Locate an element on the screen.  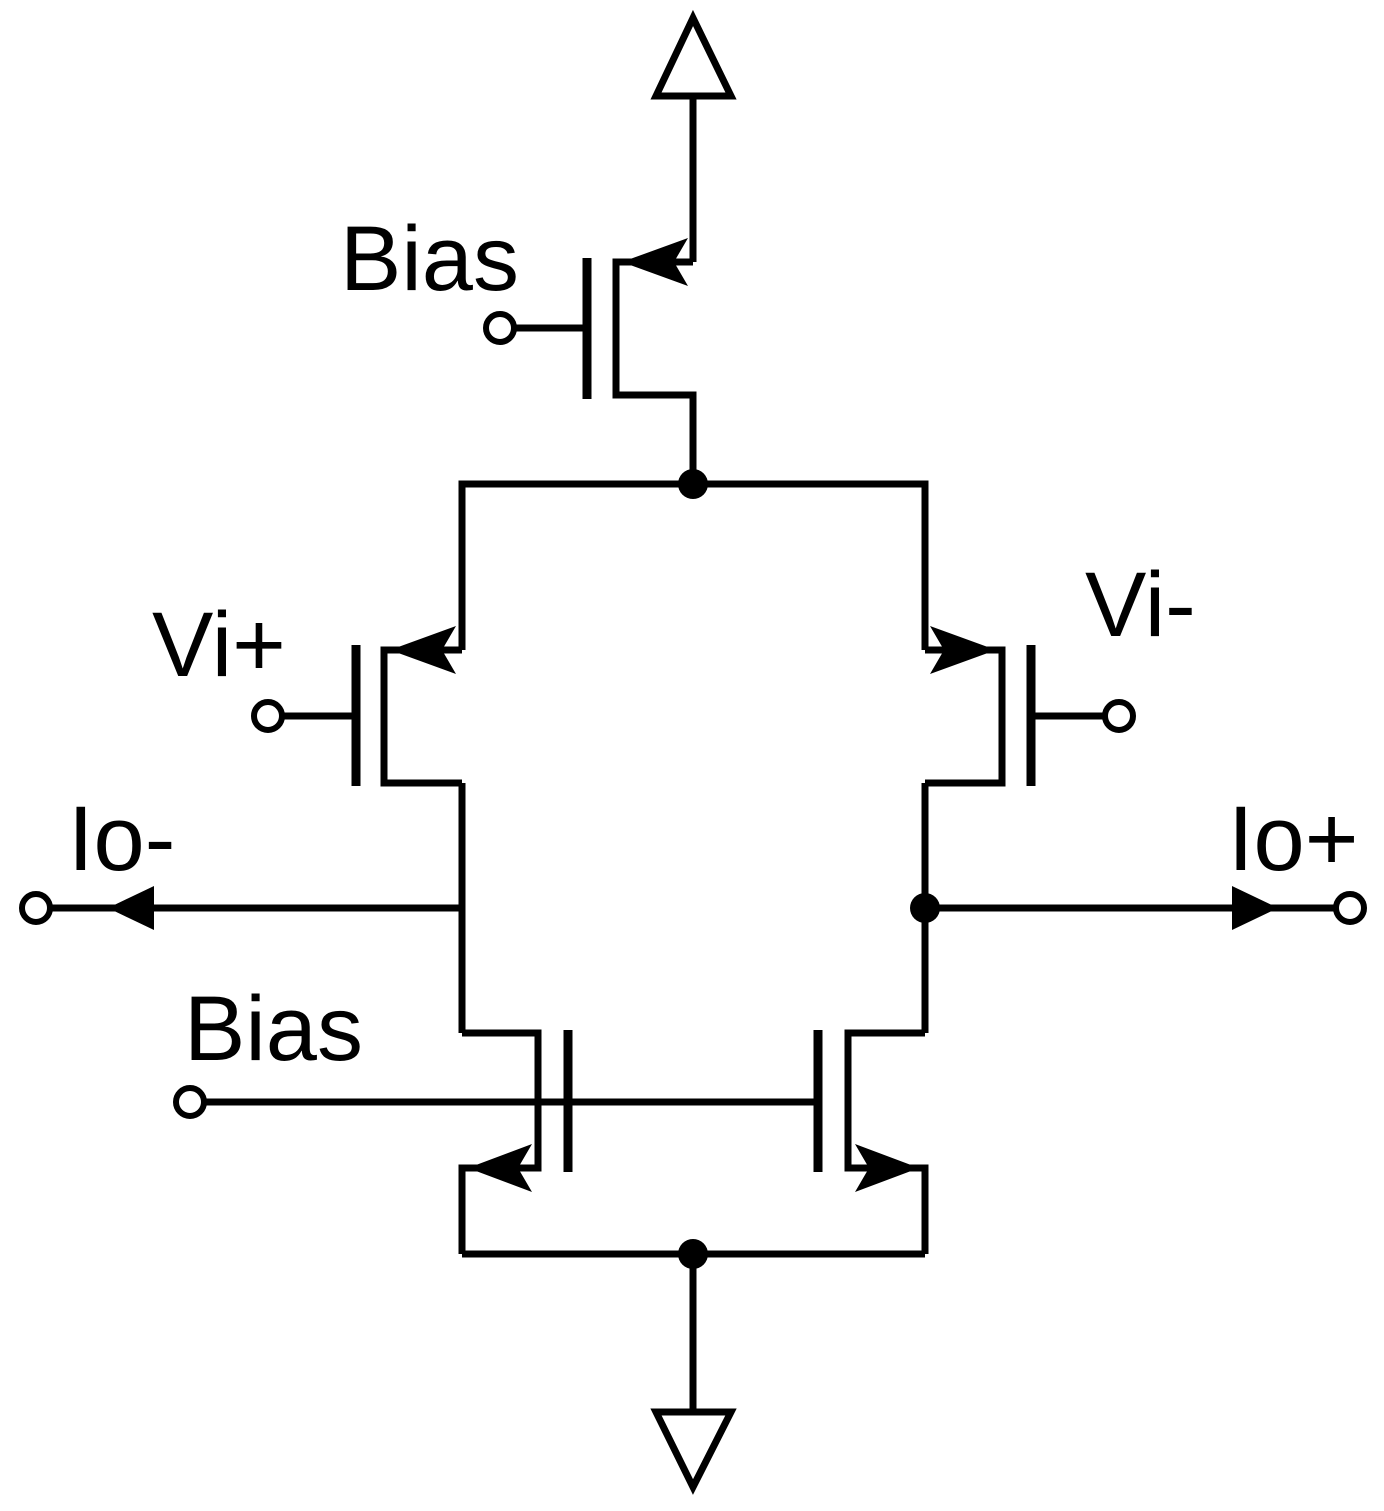
pmos-input-right is located at coordinates (1014, 706).